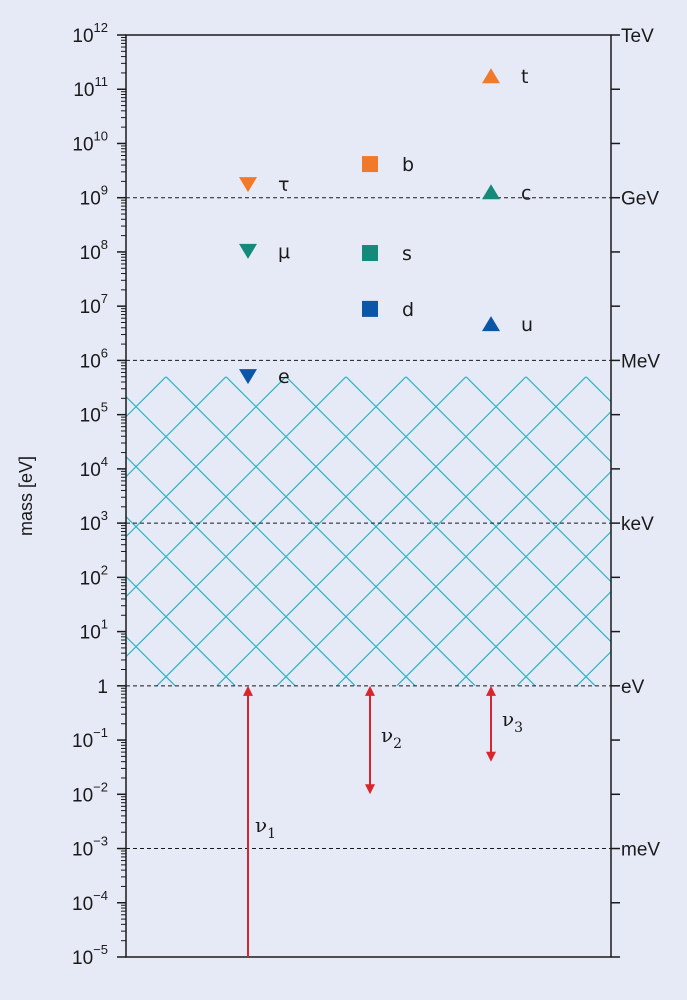 The width and height of the screenshot is (687, 1000). I want to click on y-tick-exponent: 9, so click(104, 190).